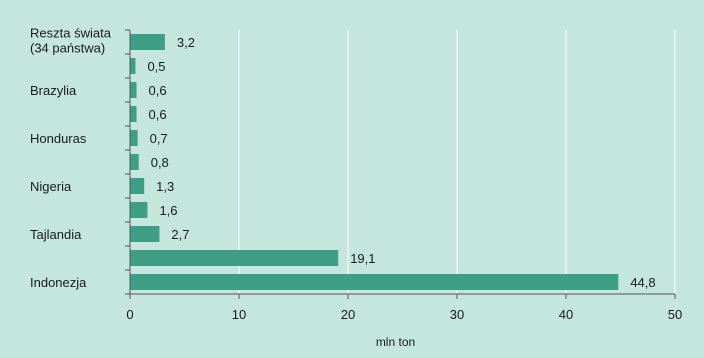 The height and width of the screenshot is (358, 704). I want to click on bar-value-label: 0,7, so click(159, 138).